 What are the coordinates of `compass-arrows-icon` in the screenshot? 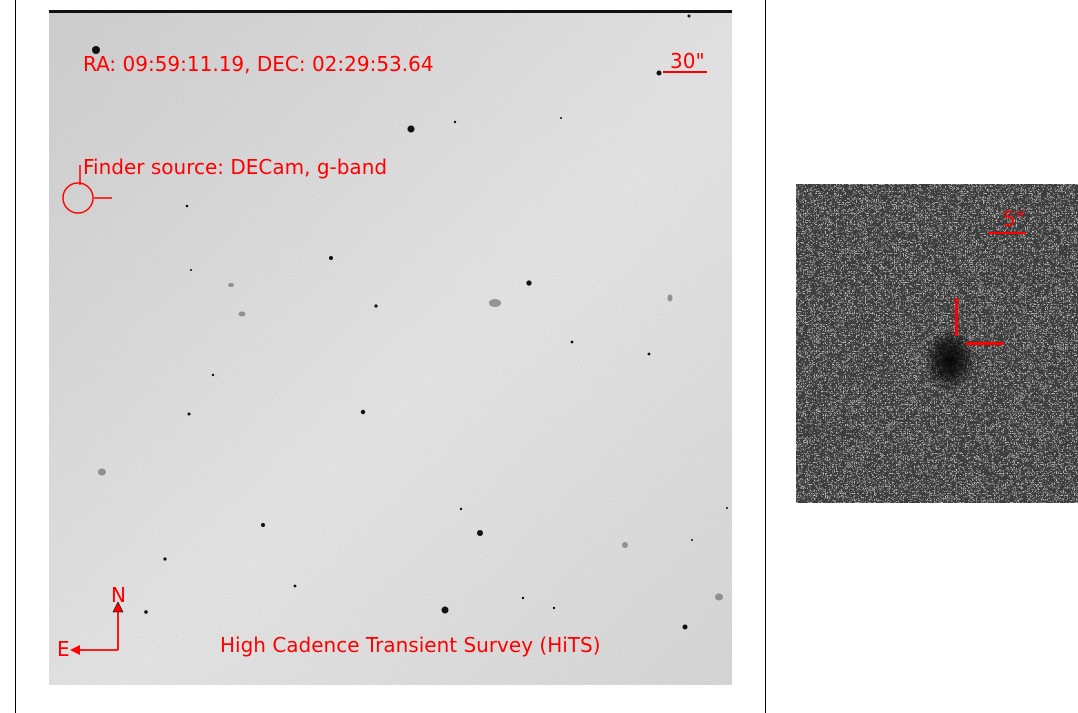 It's located at (97, 628).